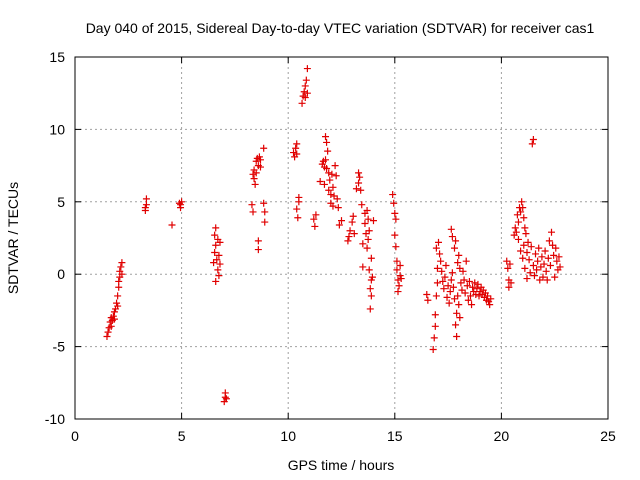 This screenshot has height=480, width=640. Describe the element at coordinates (182, 436) in the screenshot. I see `x-tick-label: 5` at that location.